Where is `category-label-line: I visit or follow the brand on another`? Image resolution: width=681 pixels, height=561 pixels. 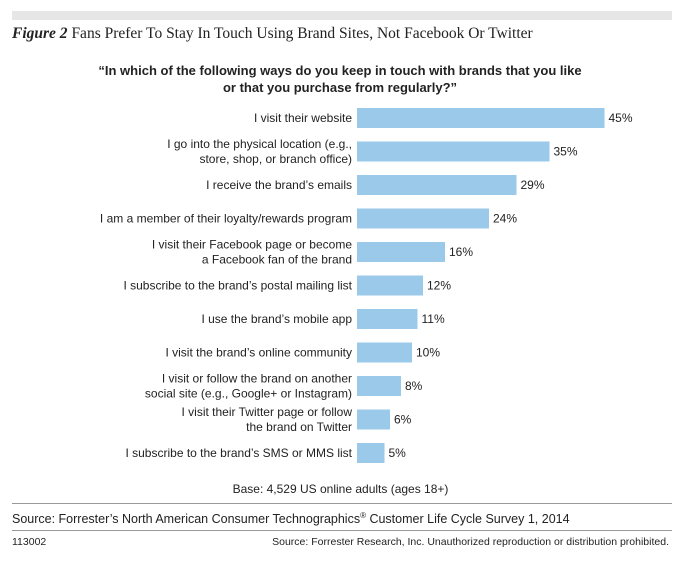
category-label-line: I visit or follow the brand on another is located at coordinates (257, 379).